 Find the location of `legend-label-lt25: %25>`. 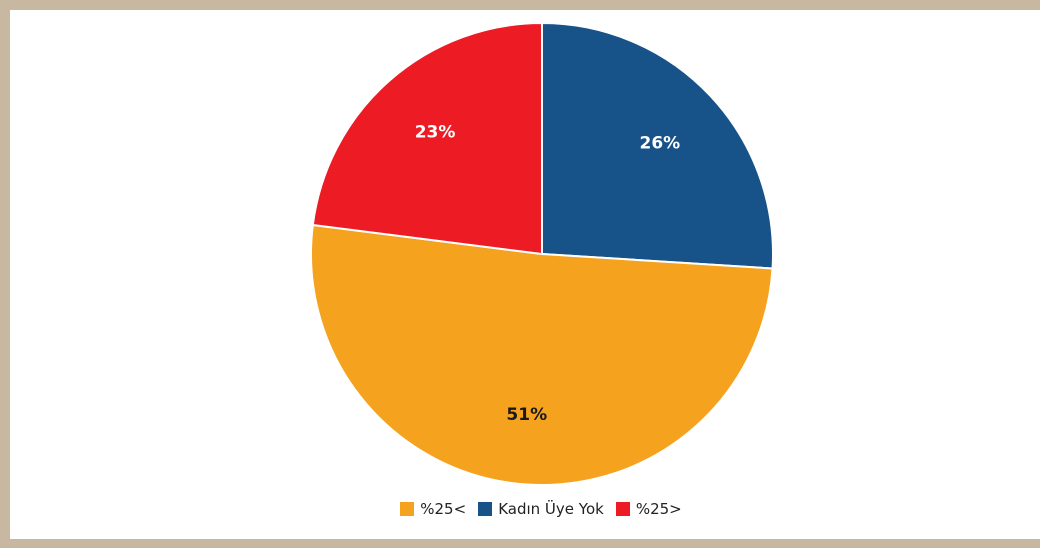

legend-label-lt25: %25> is located at coordinates (658, 509).